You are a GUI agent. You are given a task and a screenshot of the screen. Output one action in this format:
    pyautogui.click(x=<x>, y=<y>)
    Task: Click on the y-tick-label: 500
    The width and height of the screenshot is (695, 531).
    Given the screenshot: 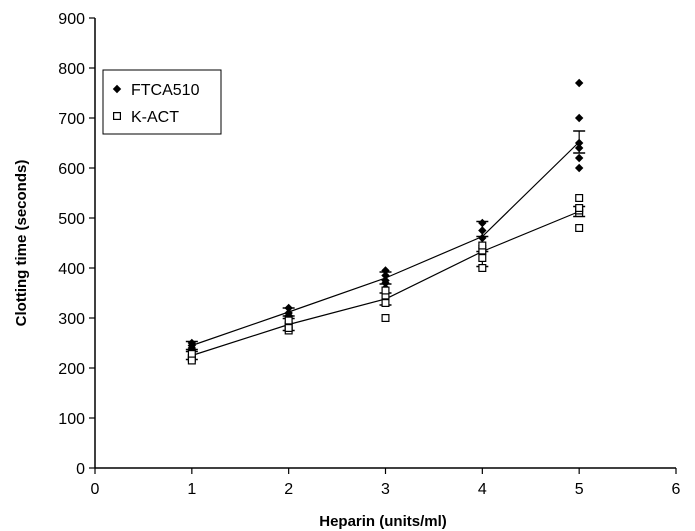 What is the action you would take?
    pyautogui.click(x=71, y=219)
    